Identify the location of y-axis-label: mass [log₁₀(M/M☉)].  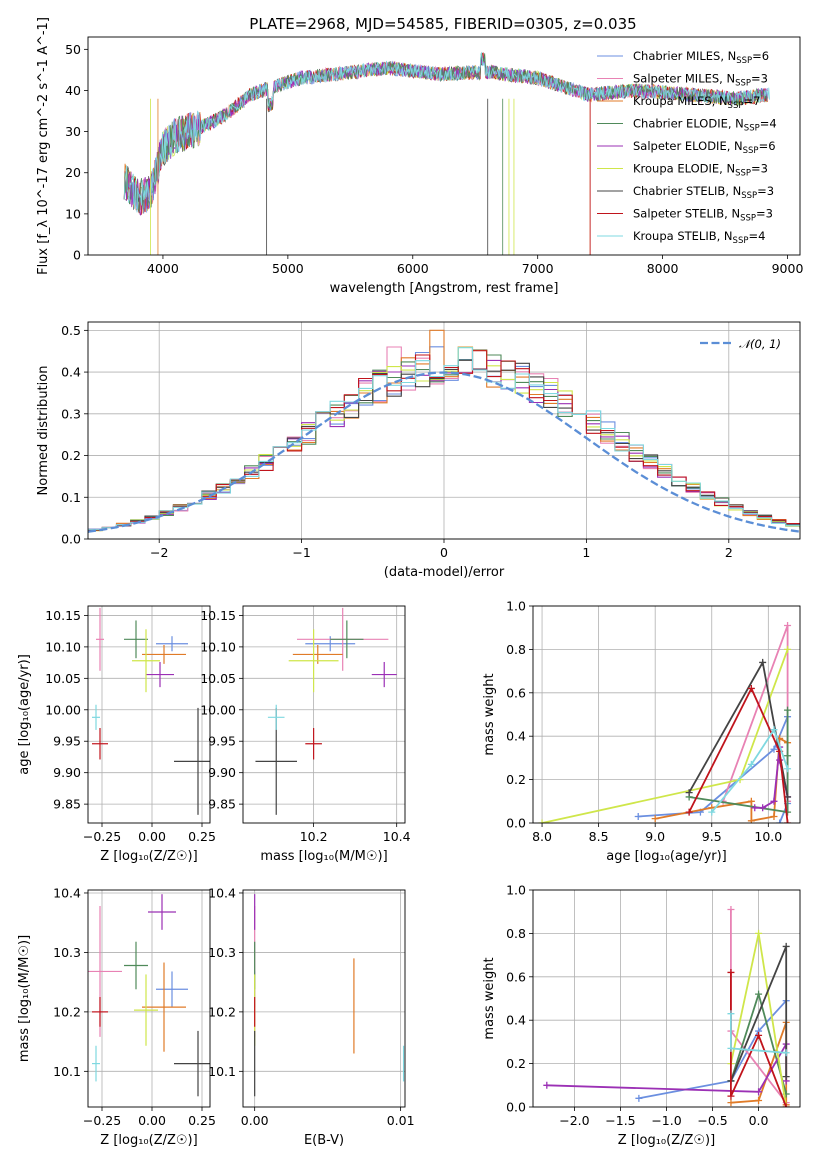
(24, 998).